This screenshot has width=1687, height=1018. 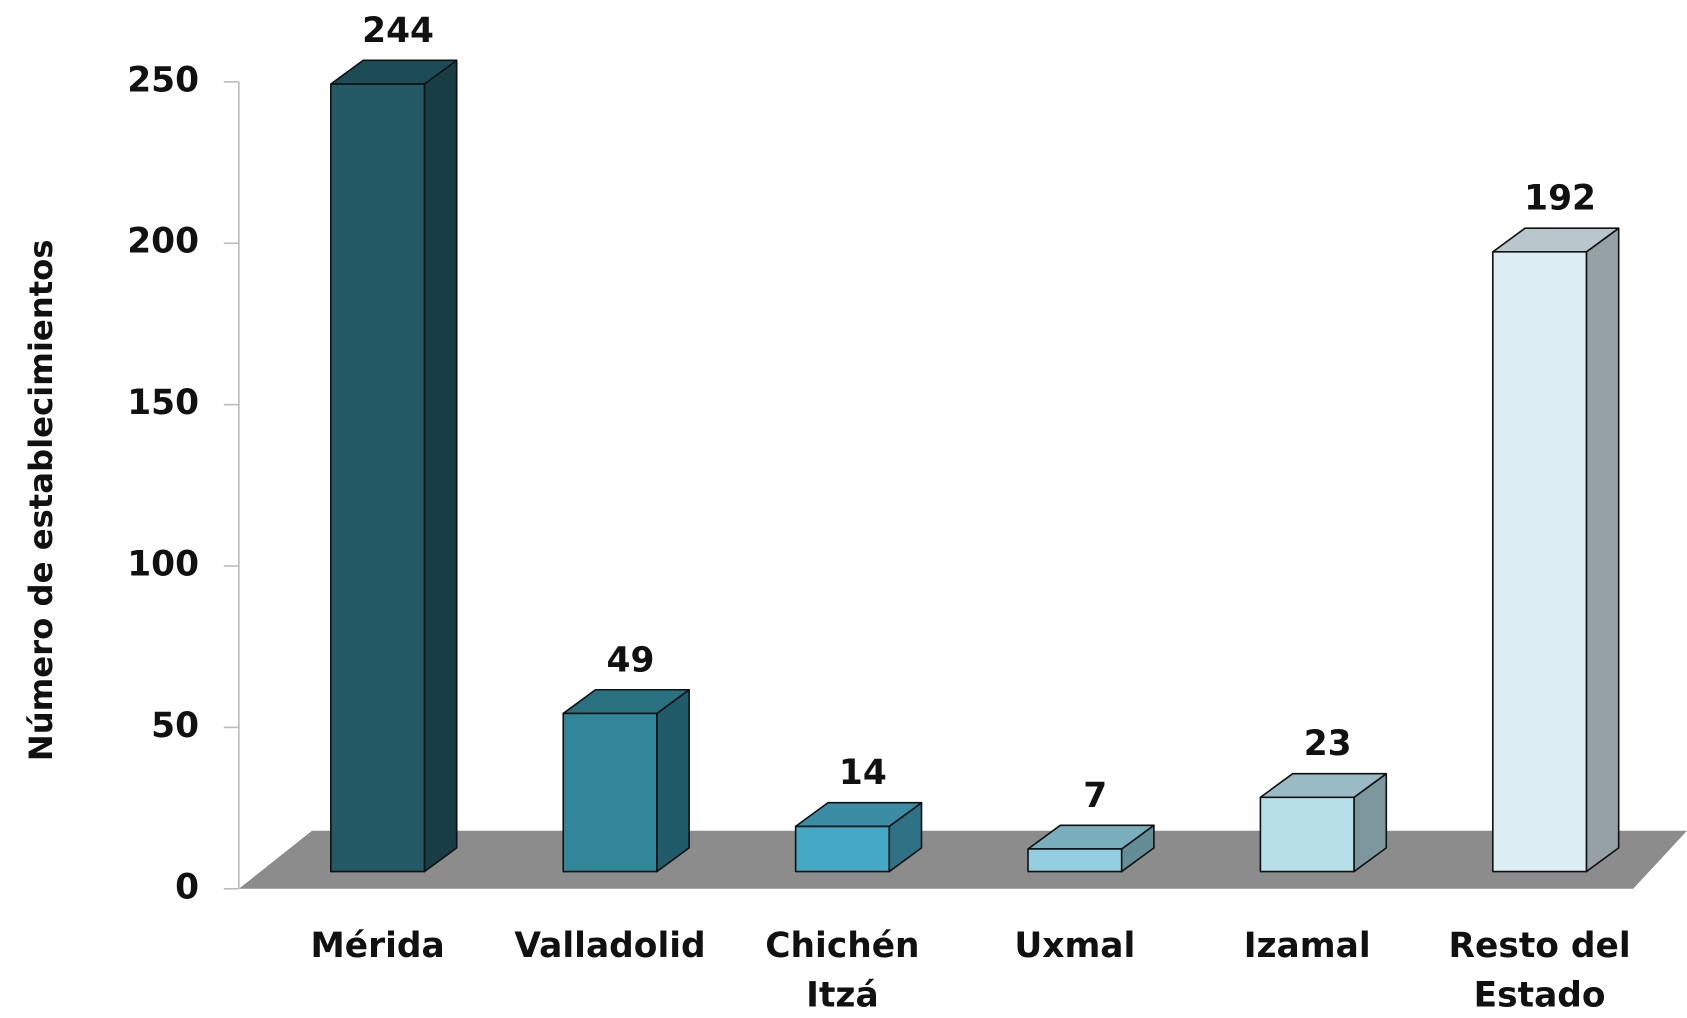 I want to click on x-tick-label: Uxmal, so click(x=1074, y=945).